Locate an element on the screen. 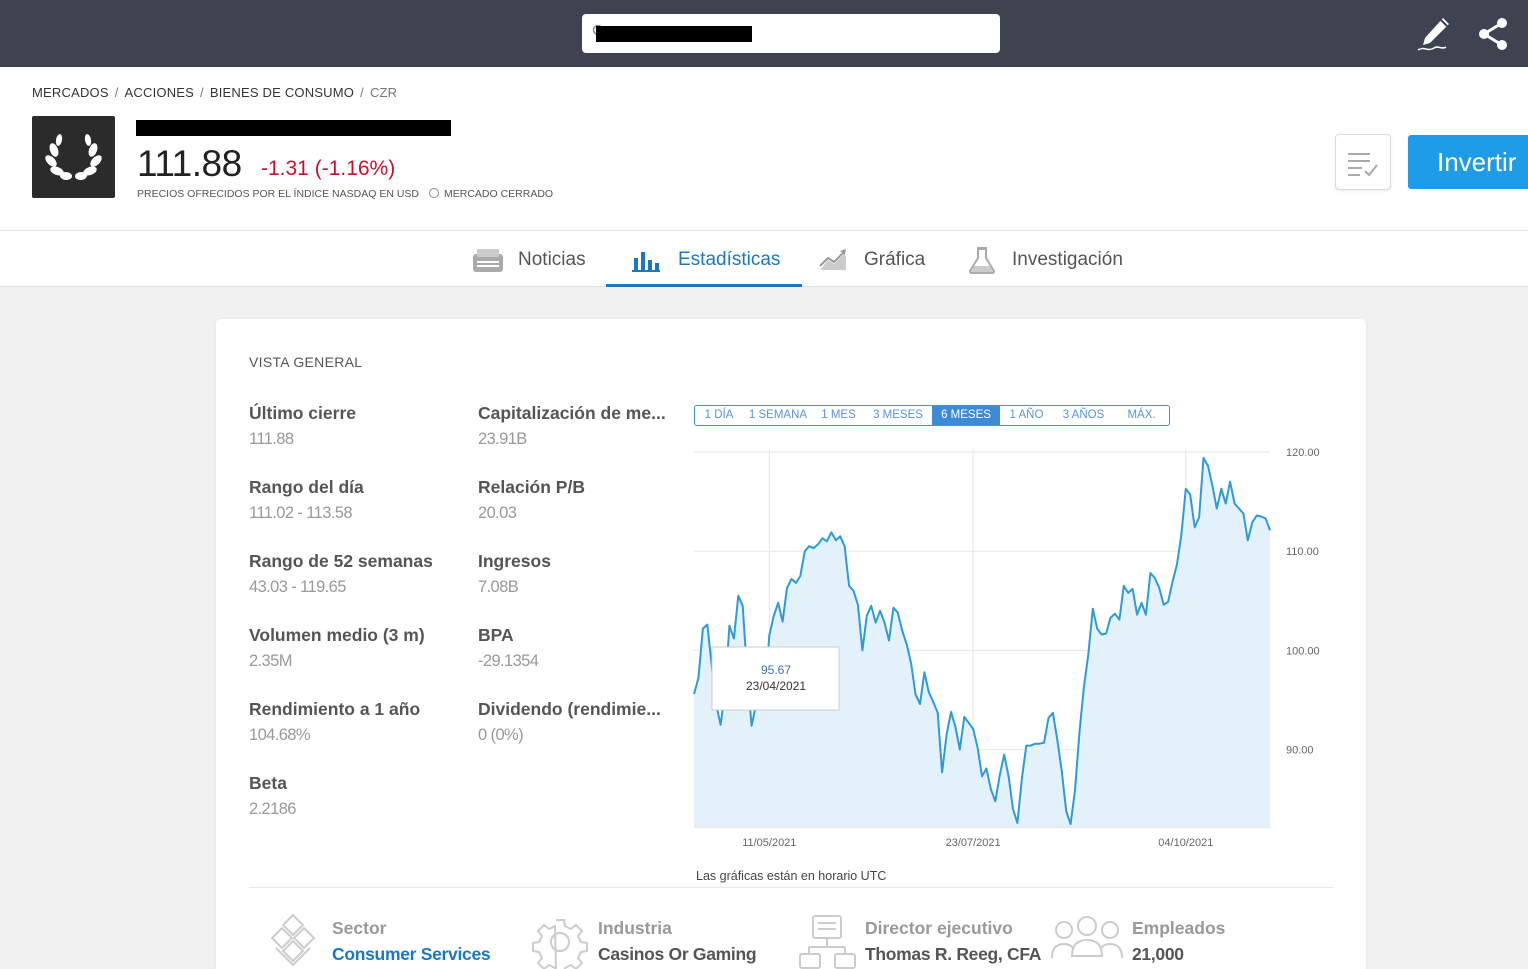  range-button: 3 MESES is located at coordinates (898, 415).